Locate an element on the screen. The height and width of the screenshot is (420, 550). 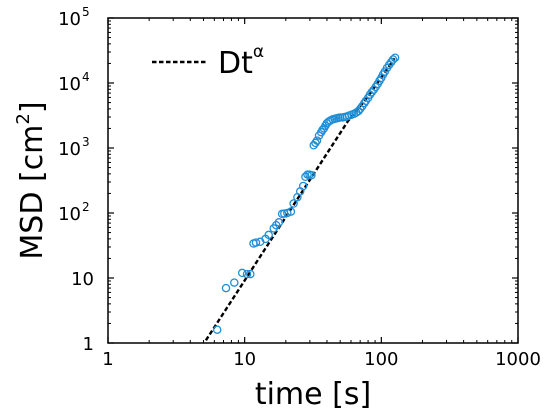
y-tick-label: 10² is located at coordinates (74, 212).